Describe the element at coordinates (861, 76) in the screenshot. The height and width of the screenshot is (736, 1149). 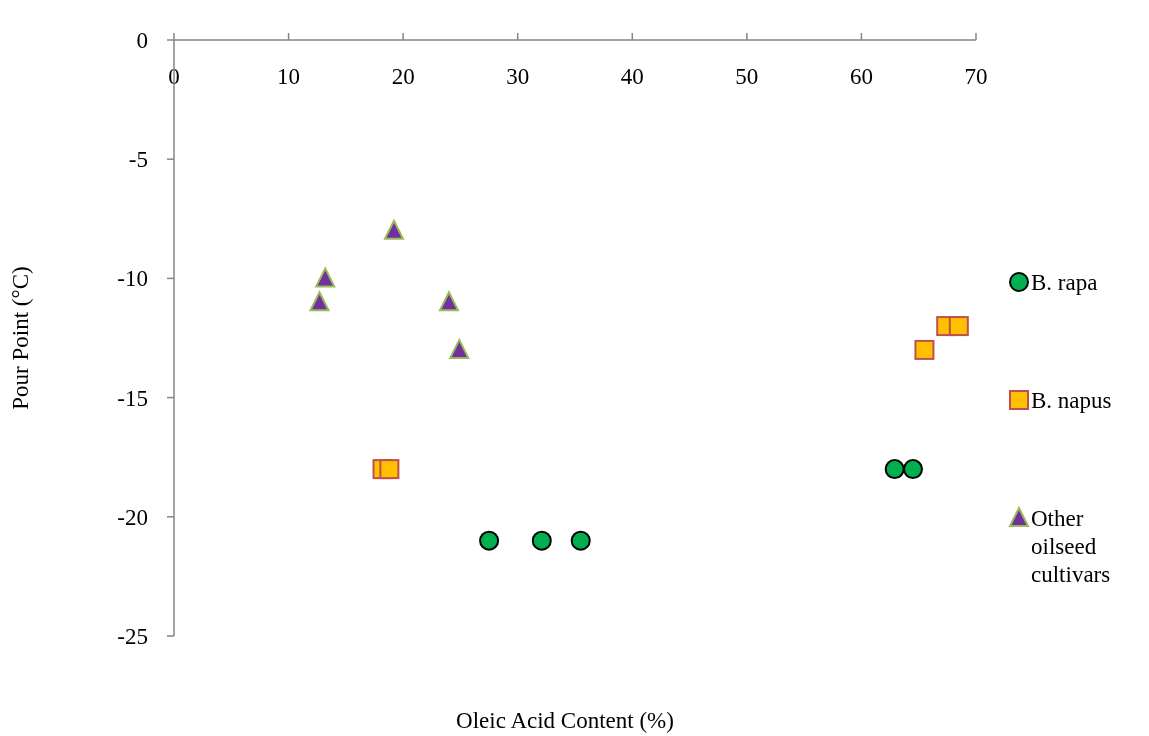
I see `x-tick-label: 60` at that location.